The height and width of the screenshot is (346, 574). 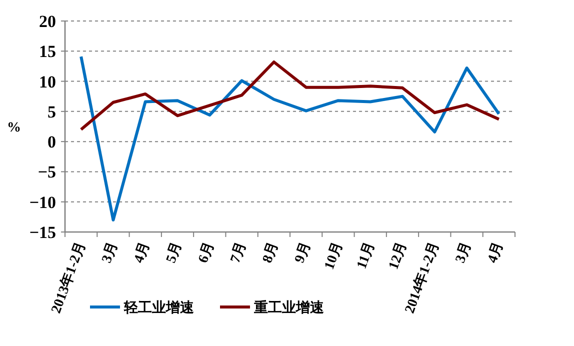 What do you see at coordinates (303, 253) in the screenshot?
I see `x-tick-label: 9月` at bounding box center [303, 253].